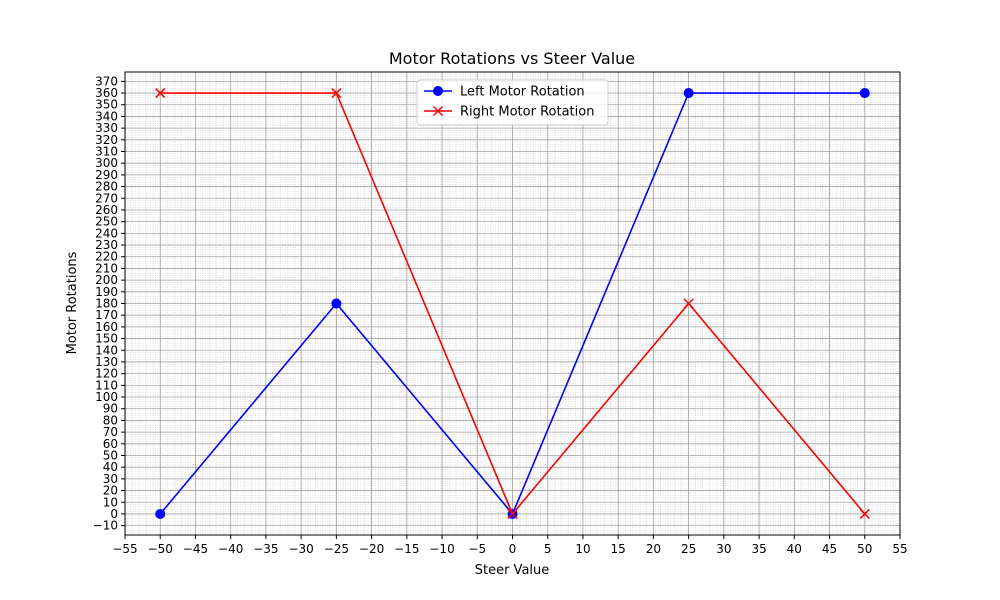 This screenshot has height=600, width=1000. What do you see at coordinates (106, 140) in the screenshot?
I see `y-tick-label: 320` at bounding box center [106, 140].